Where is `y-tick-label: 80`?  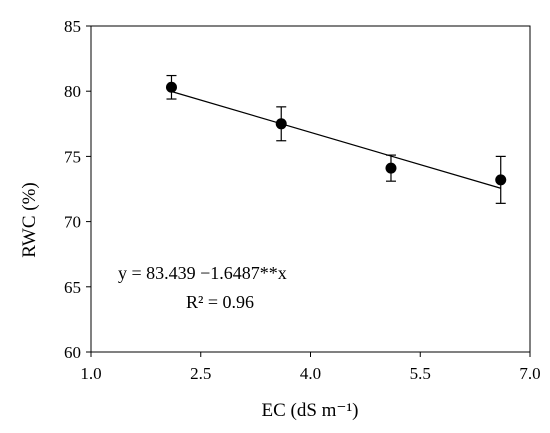
y-tick-label: 80 is located at coordinates (72, 91).